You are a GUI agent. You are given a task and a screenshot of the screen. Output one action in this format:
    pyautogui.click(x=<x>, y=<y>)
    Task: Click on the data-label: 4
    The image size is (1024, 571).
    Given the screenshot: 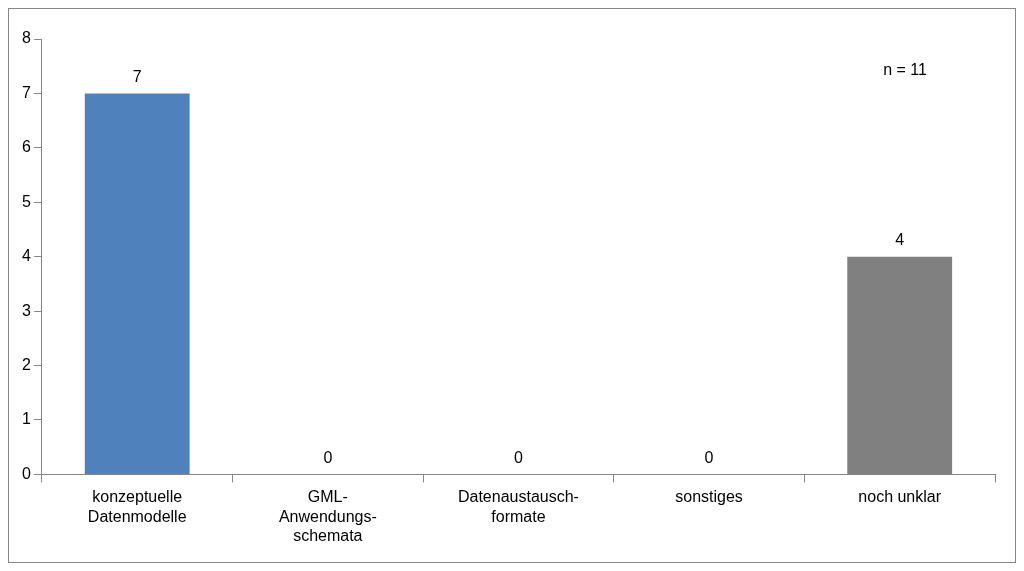 What is the action you would take?
    pyautogui.click(x=900, y=240)
    